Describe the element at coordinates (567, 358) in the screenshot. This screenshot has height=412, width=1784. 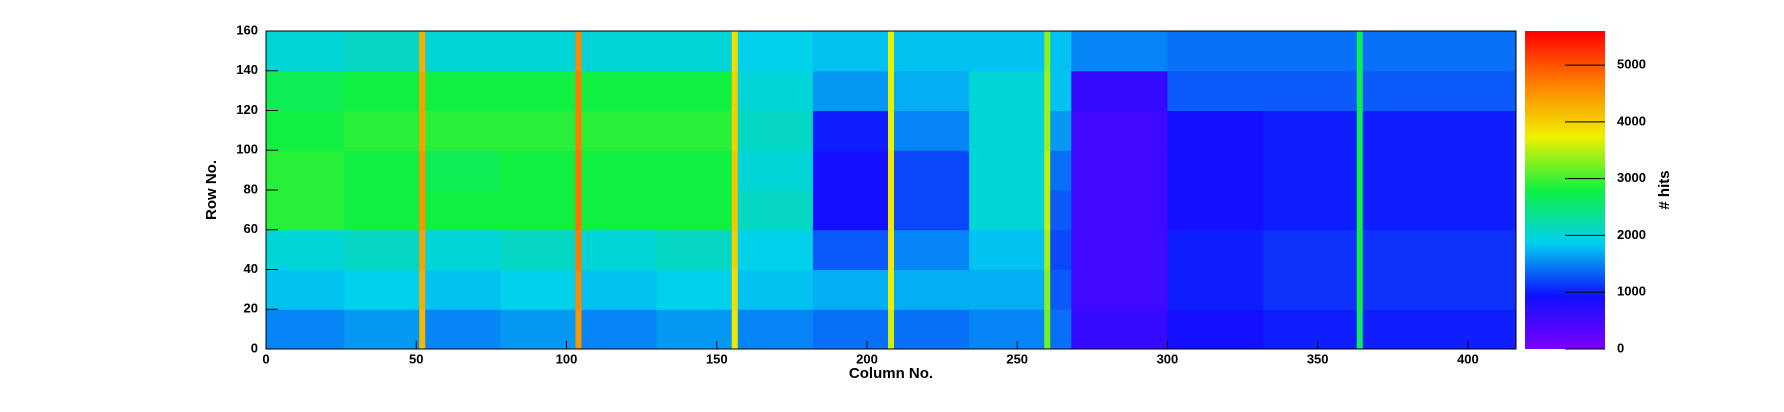
I see `x-tick-label: 100` at that location.